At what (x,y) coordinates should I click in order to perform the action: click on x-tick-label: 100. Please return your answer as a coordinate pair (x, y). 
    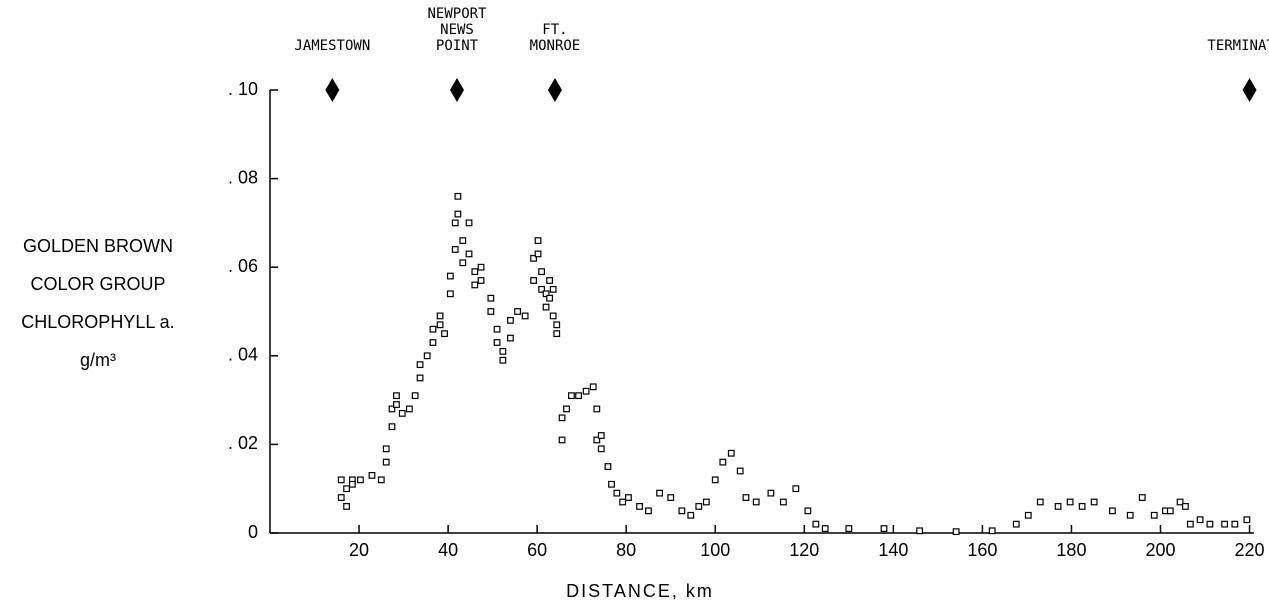
    Looking at the image, I should click on (715, 550).